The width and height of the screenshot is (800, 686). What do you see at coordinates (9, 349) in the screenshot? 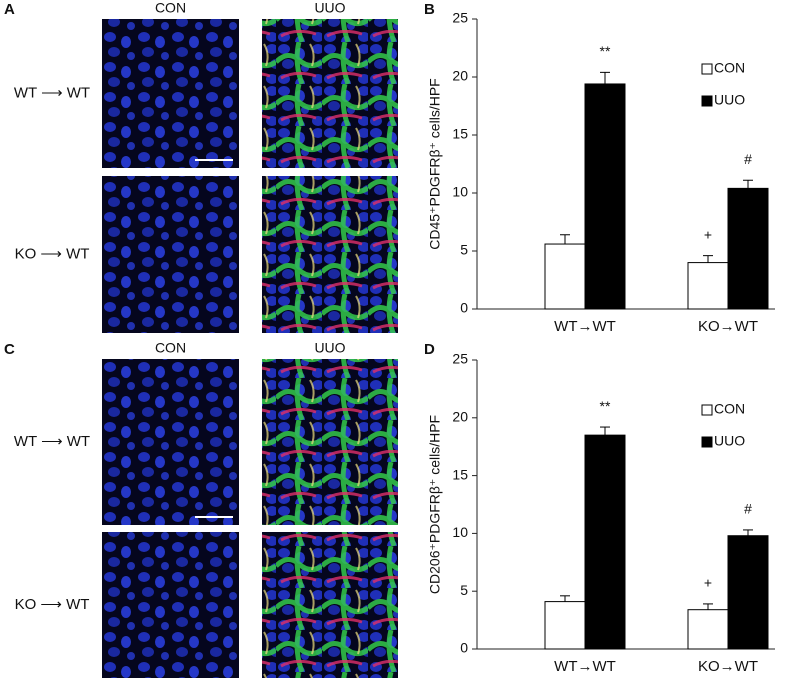
I see `panel-letter: C` at bounding box center [9, 349].